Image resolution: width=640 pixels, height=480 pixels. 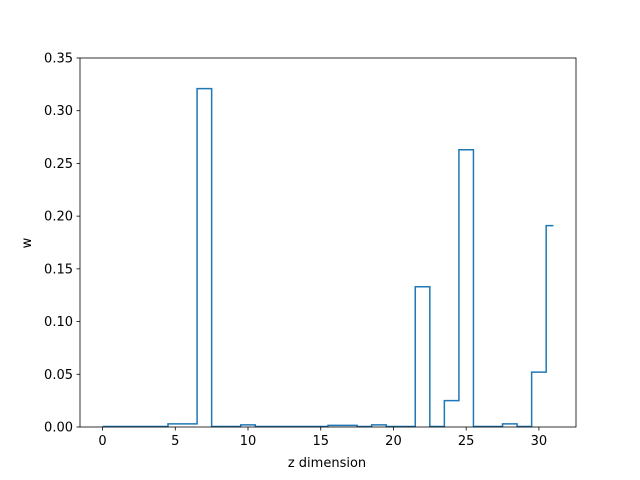 I want to click on x-tick-label: 20, so click(x=393, y=441).